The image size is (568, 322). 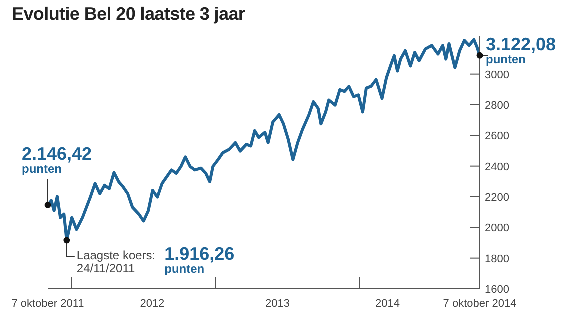 I want to click on y-tick-label: 2400, so click(x=497, y=167).